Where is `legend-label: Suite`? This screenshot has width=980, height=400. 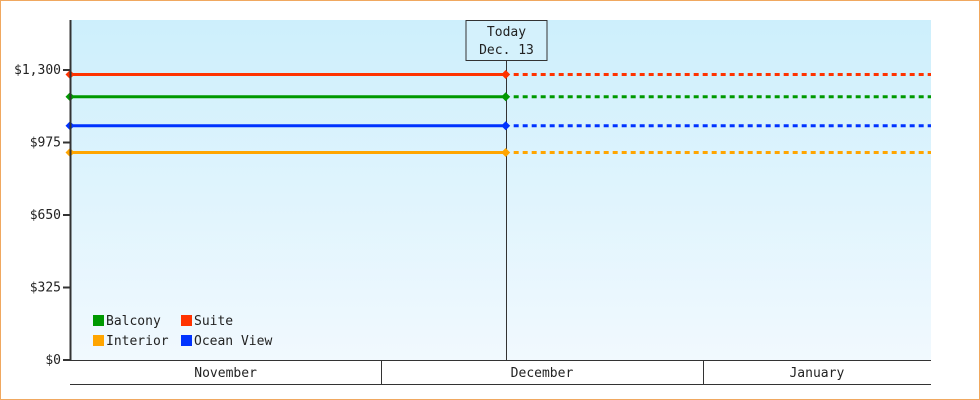
legend-label: Suite is located at coordinates (213, 321).